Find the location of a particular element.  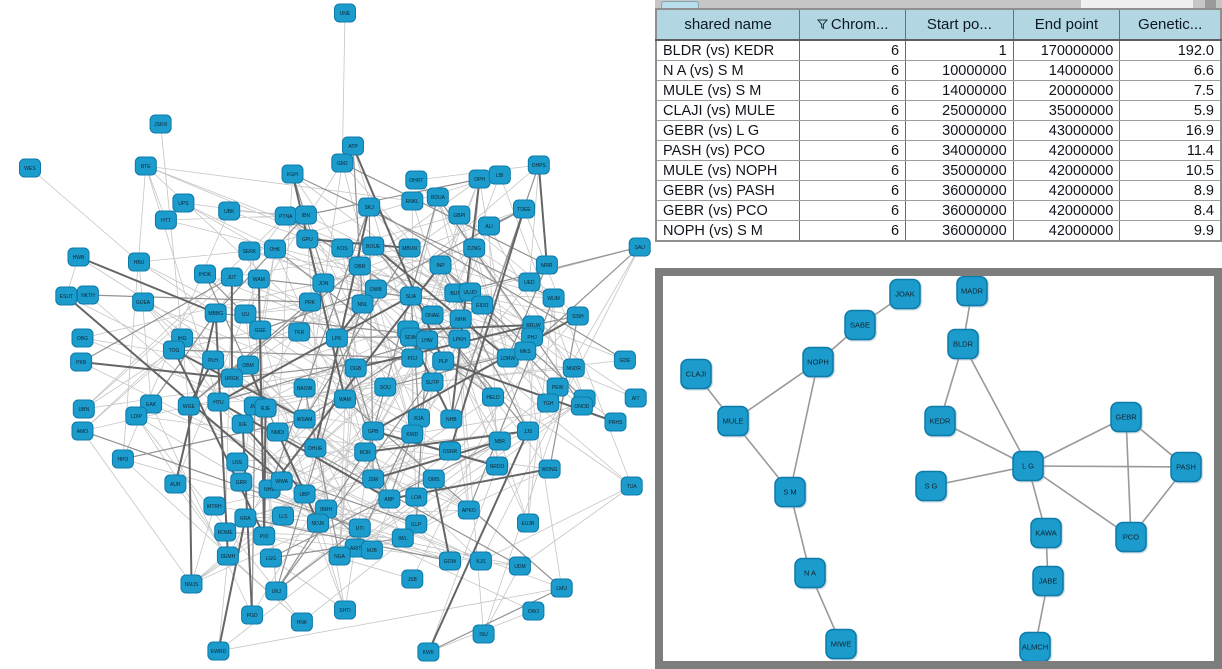

hairball-node: GRR is located at coordinates (241, 482).